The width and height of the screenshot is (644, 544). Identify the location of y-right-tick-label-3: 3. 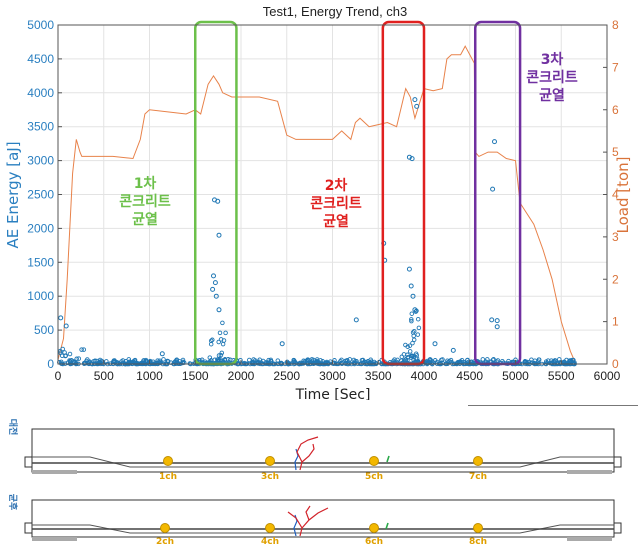
(615, 237).